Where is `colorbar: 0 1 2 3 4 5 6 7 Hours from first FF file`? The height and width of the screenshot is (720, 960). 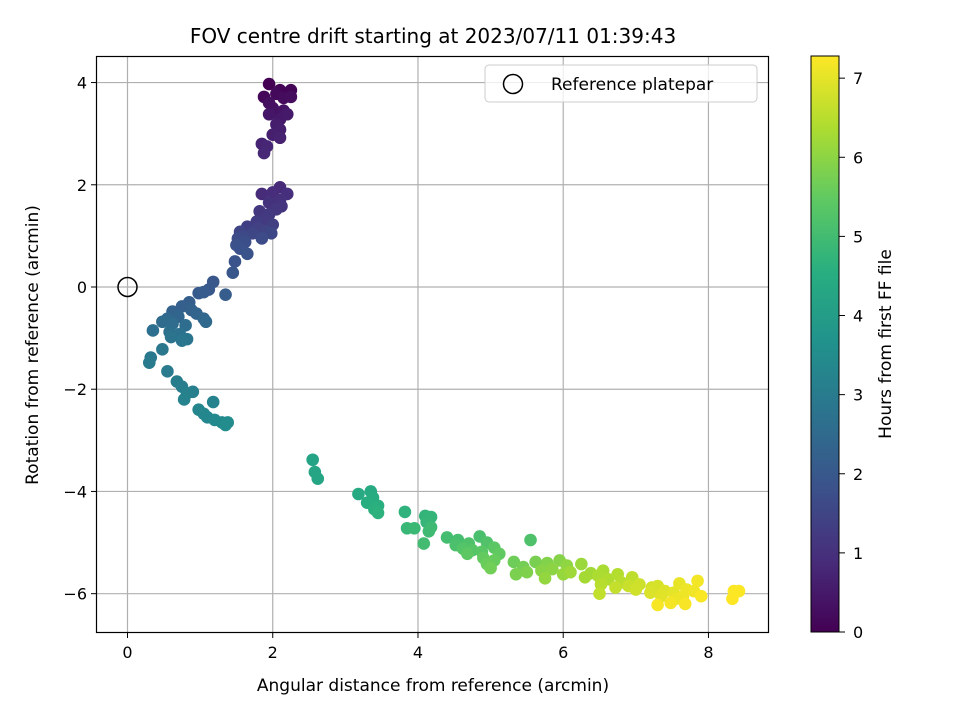 colorbar: 0 1 2 3 4 5 6 7 Hours from first FF file is located at coordinates (853, 348).